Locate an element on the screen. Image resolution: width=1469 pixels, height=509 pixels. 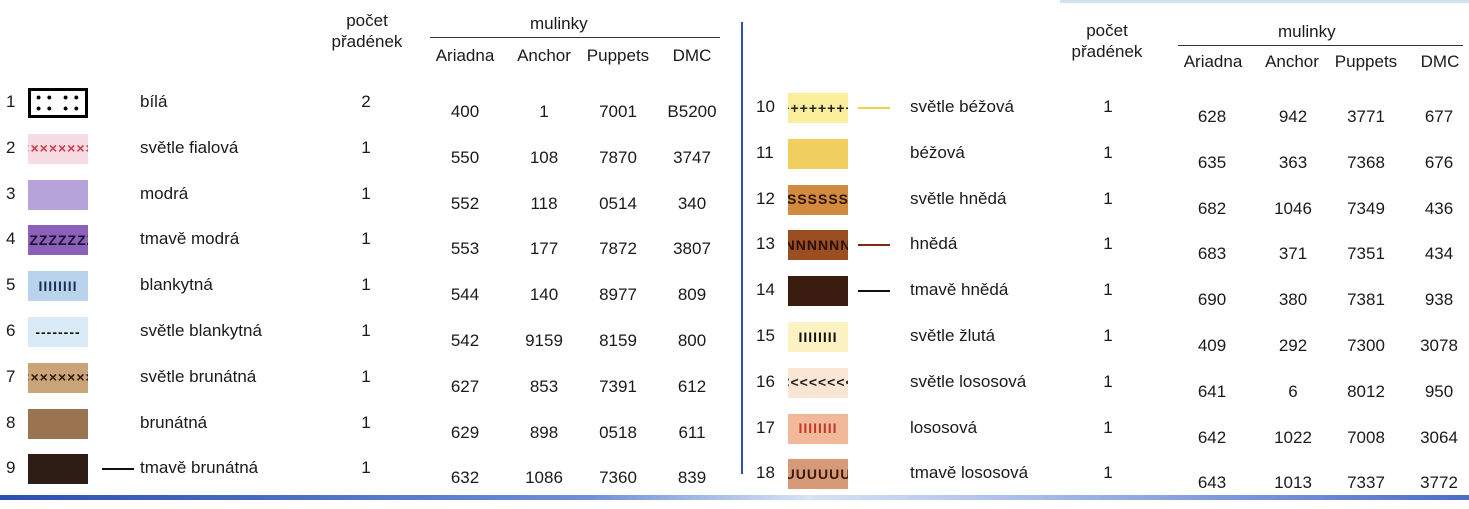
puppets-code: 7870 is located at coordinates (618, 157).